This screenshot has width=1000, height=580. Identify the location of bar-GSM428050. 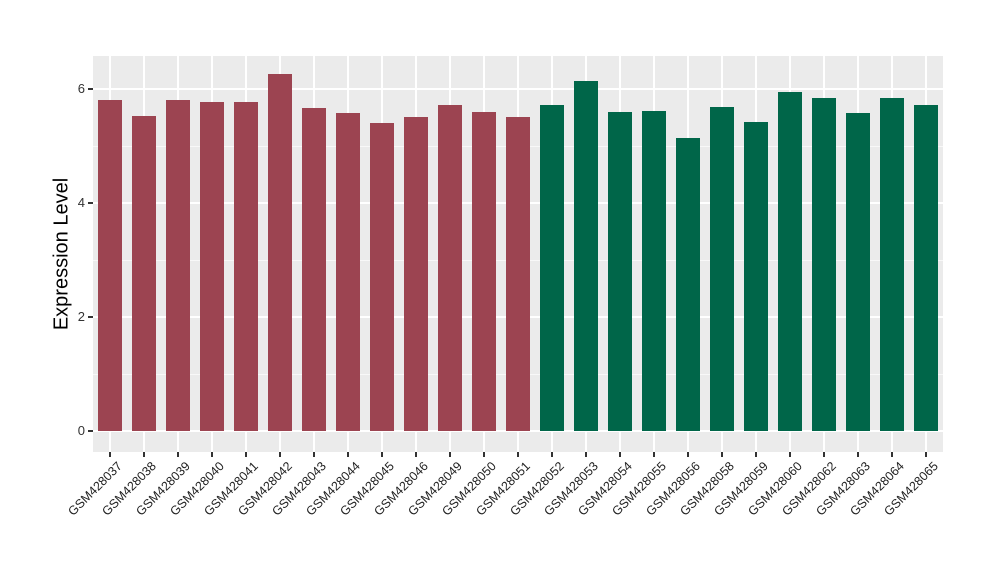
(484, 271).